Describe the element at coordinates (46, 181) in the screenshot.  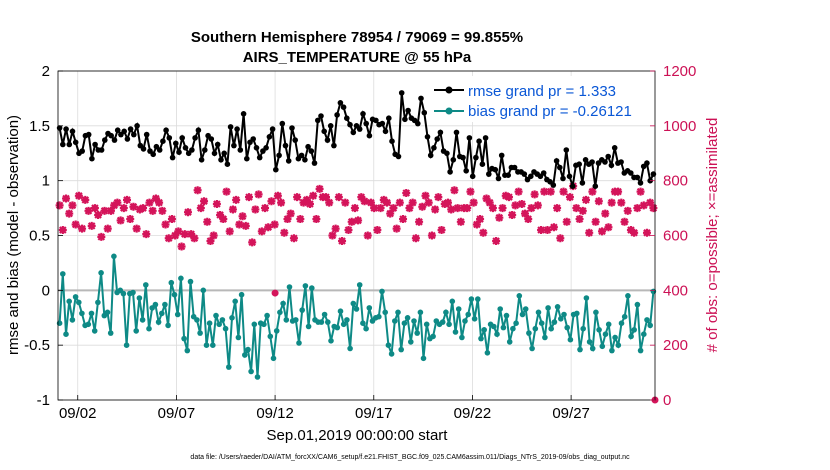
I see `y-tick-label: 1` at that location.